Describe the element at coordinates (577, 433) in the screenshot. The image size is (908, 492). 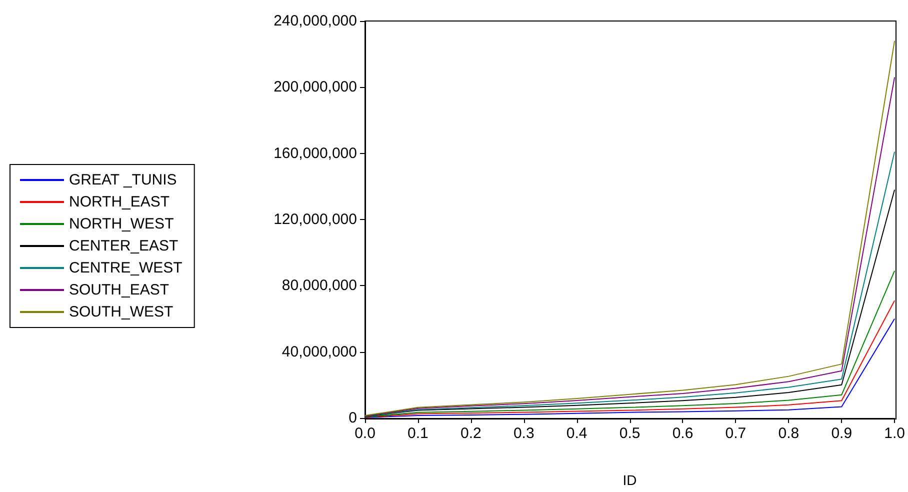
I see `x-tick-label: 0.4` at that location.